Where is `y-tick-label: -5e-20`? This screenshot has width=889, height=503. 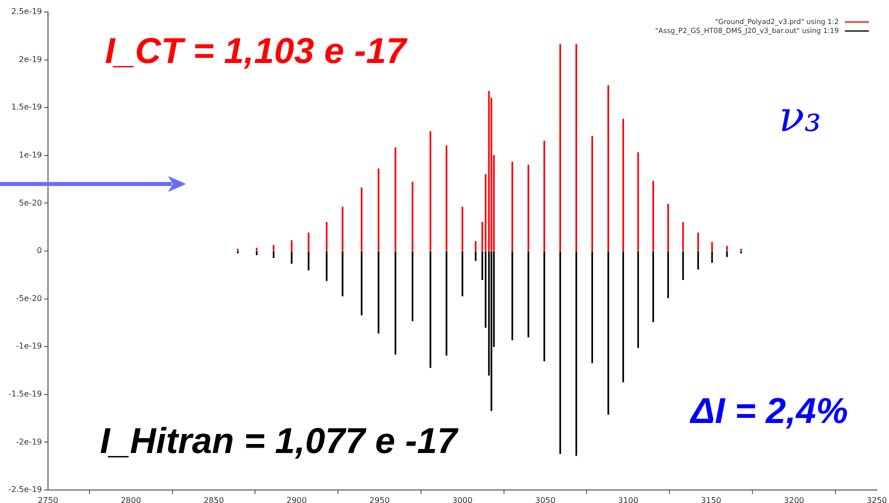 y-tick-label: -5e-20 is located at coordinates (29, 298).